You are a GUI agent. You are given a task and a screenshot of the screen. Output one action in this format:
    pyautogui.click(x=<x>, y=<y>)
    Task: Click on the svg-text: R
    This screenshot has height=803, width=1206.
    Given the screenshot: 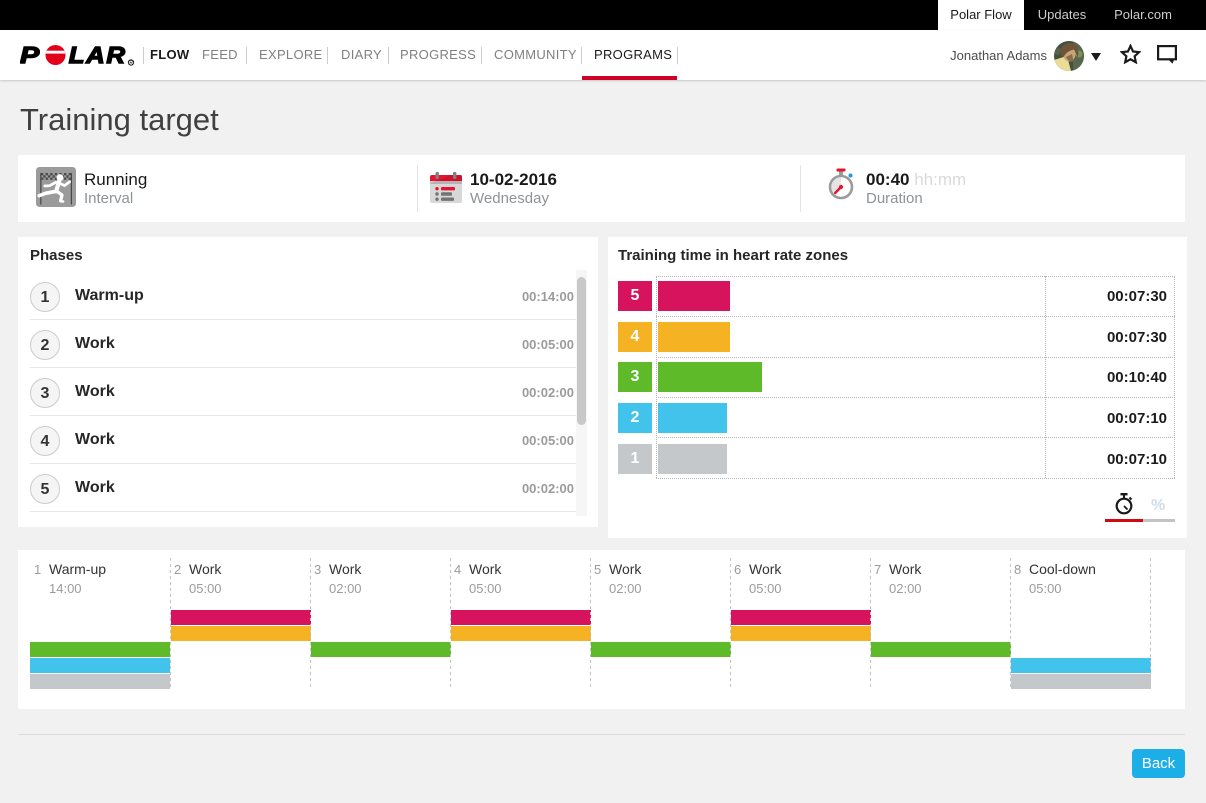 What is the action you would take?
    pyautogui.click(x=131, y=63)
    